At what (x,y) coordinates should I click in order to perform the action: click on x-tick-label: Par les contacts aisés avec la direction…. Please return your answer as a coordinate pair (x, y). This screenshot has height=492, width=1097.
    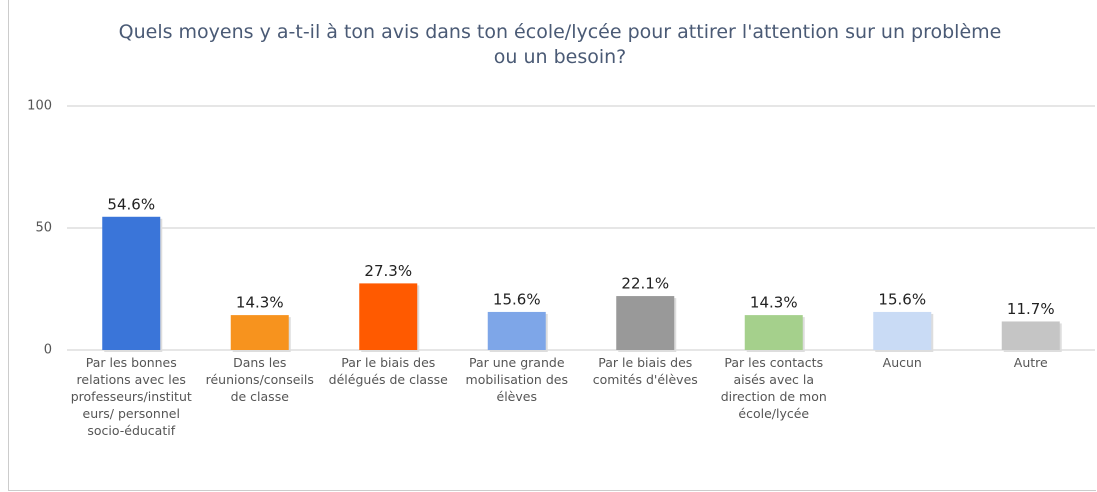
    Looking at the image, I should click on (773, 388).